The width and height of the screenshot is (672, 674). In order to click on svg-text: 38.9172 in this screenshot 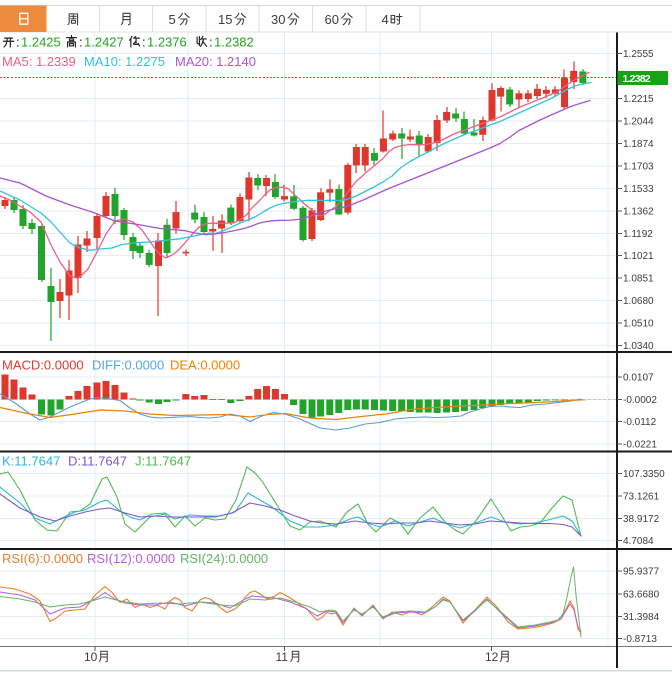, I will do `click(641, 519)`.